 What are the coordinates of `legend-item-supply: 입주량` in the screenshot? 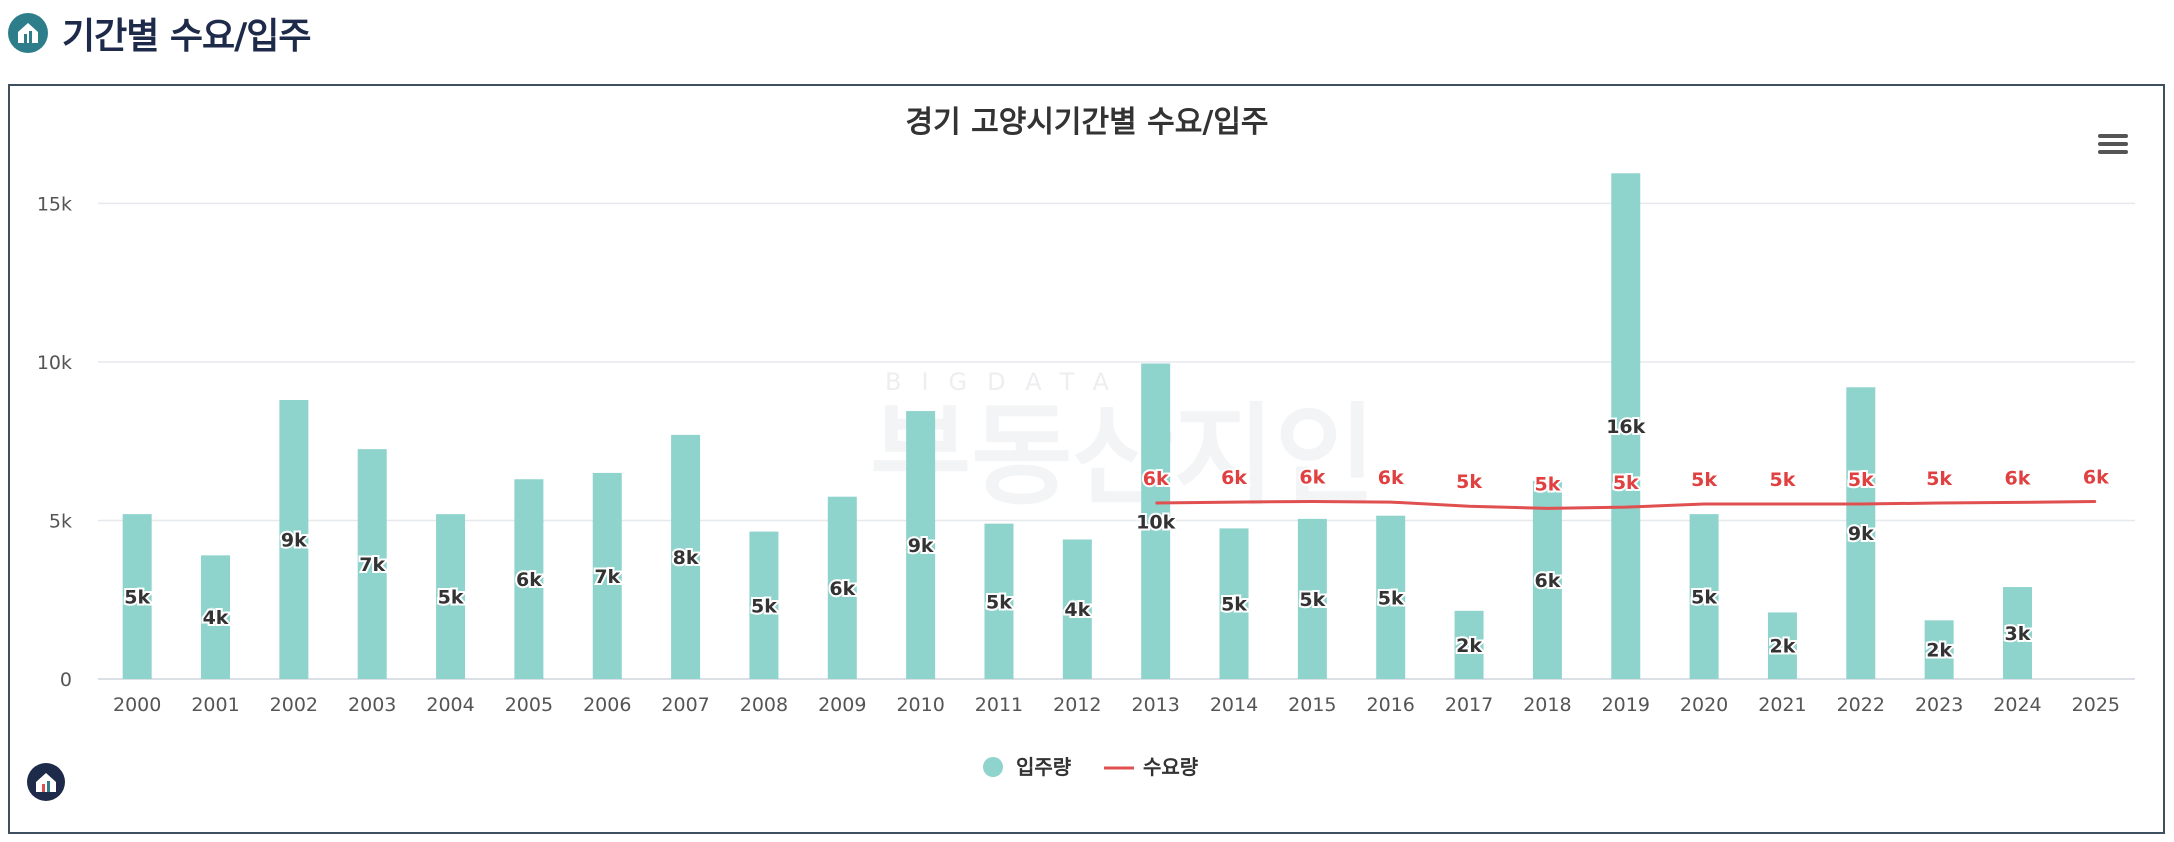 It's located at (1027, 767).